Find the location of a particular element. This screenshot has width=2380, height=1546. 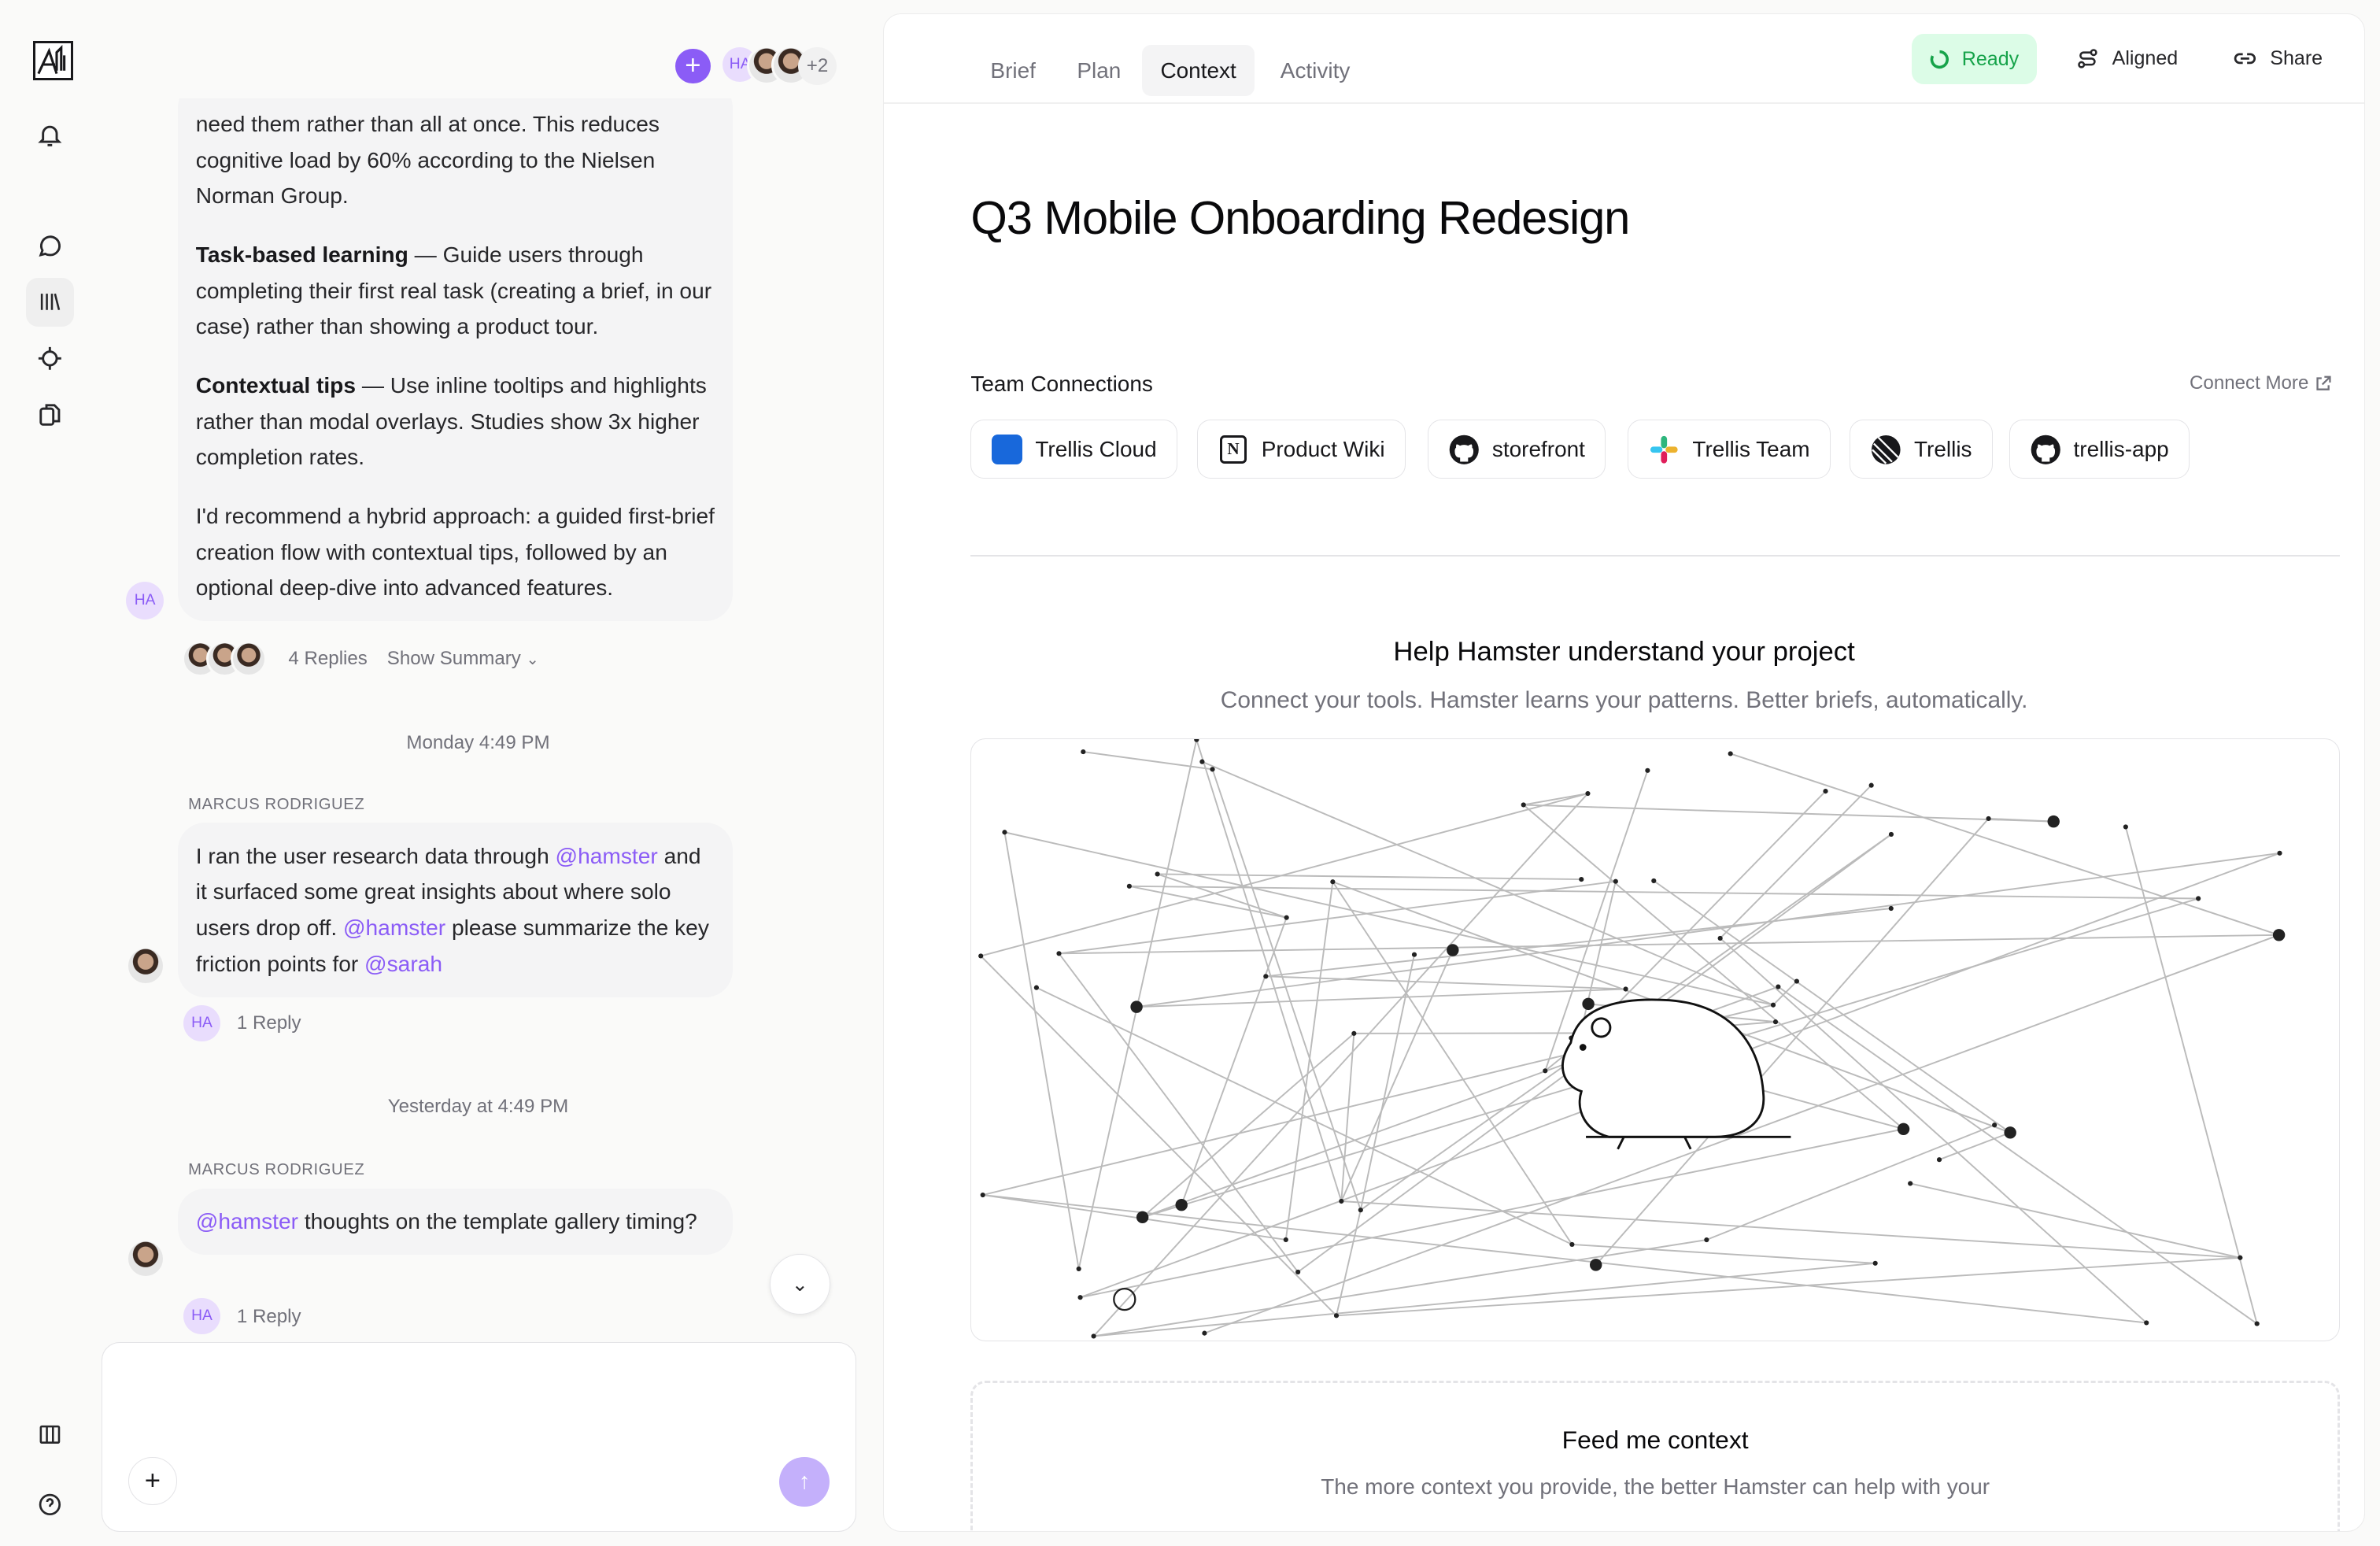

app-logo is located at coordinates (53, 61).